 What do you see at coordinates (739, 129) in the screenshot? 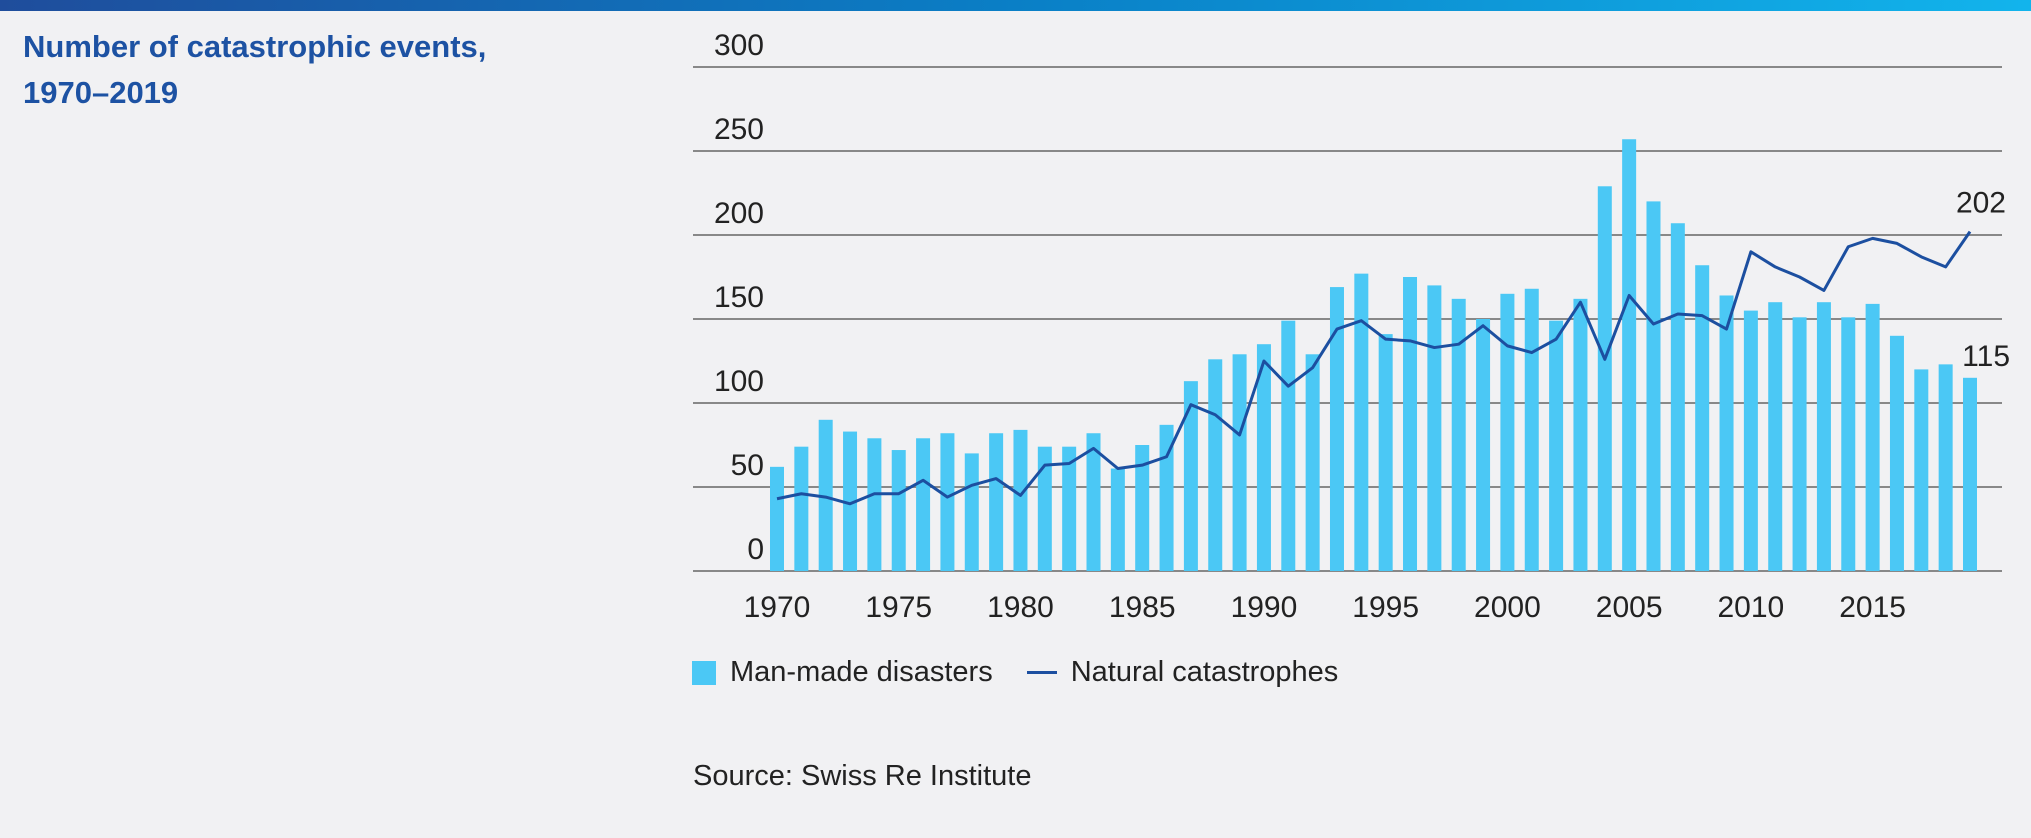
I see `y-tick-label: 250` at bounding box center [739, 129].